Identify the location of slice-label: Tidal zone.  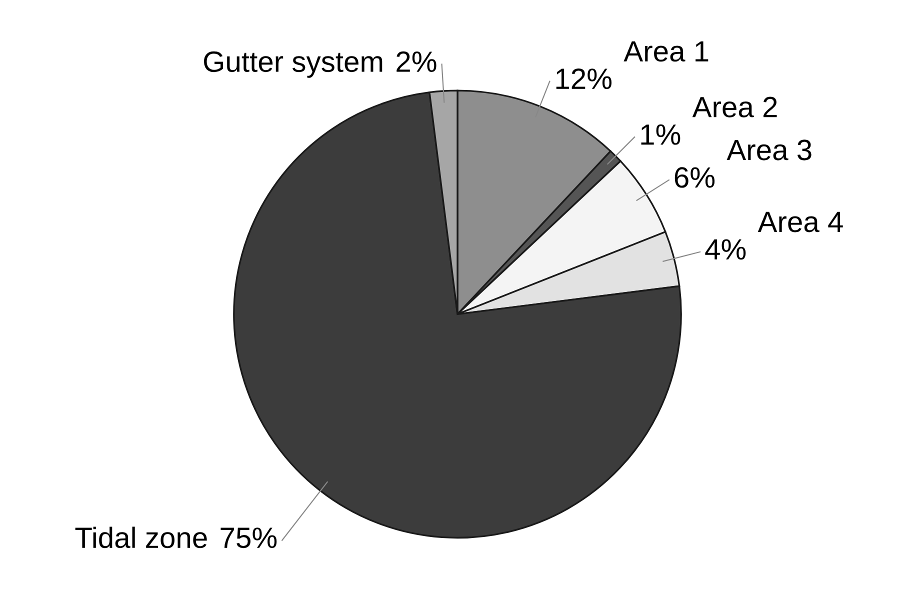
(141, 537).